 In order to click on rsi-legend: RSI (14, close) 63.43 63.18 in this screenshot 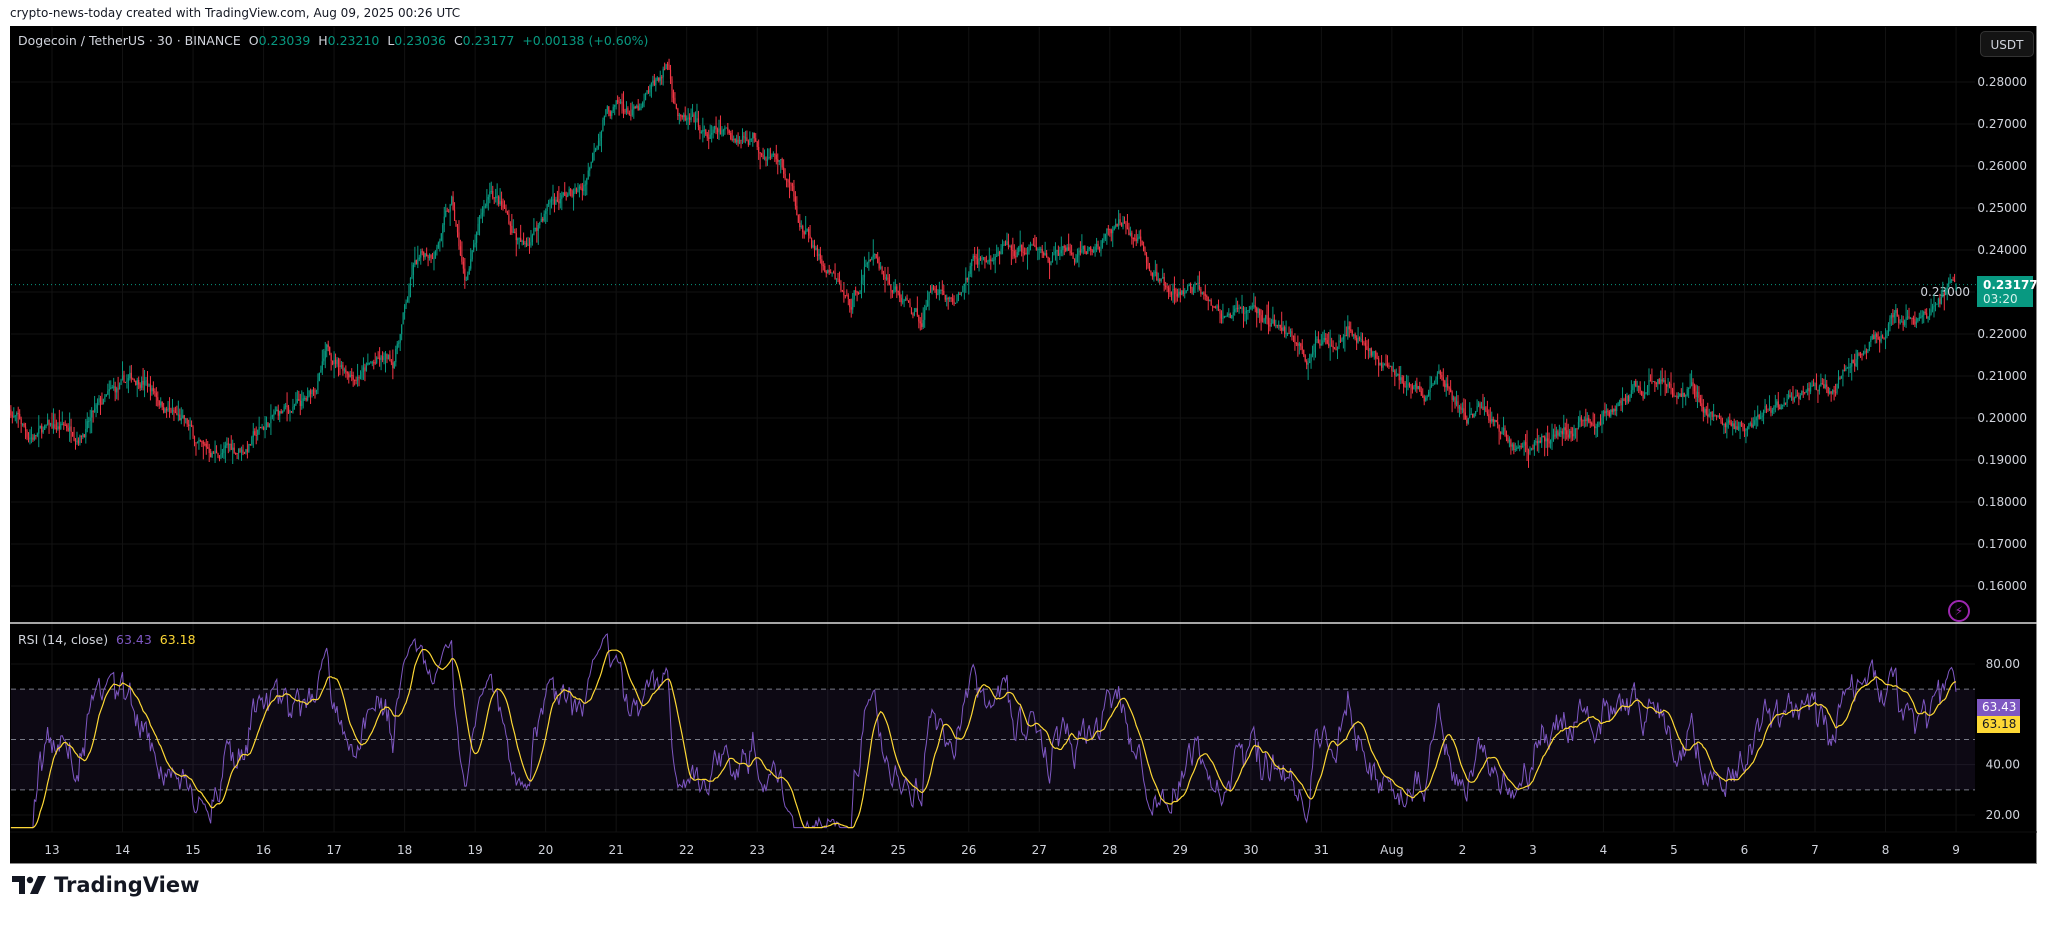, I will do `click(107, 639)`.